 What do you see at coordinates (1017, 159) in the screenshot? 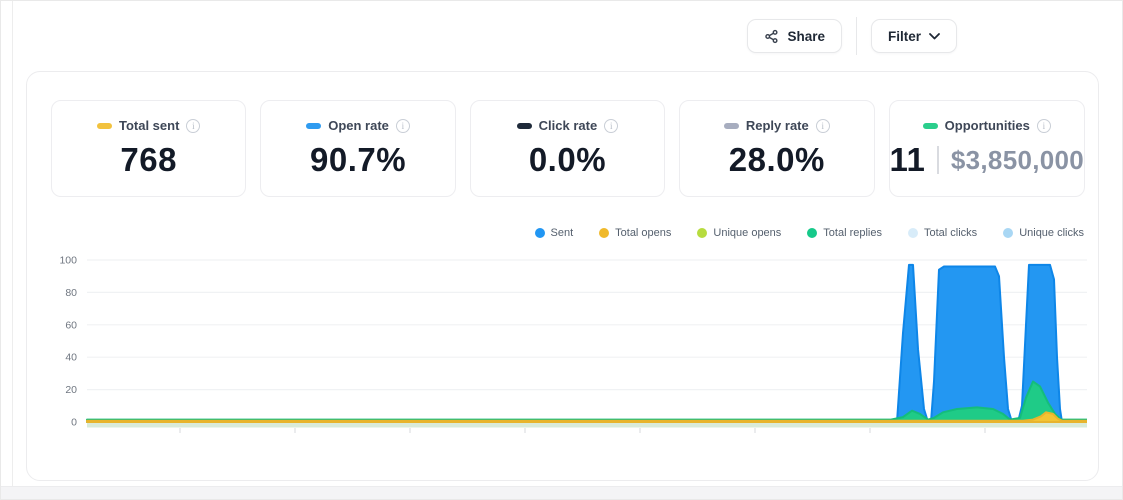
I see `opportunities-amount: $3,850,000` at bounding box center [1017, 159].